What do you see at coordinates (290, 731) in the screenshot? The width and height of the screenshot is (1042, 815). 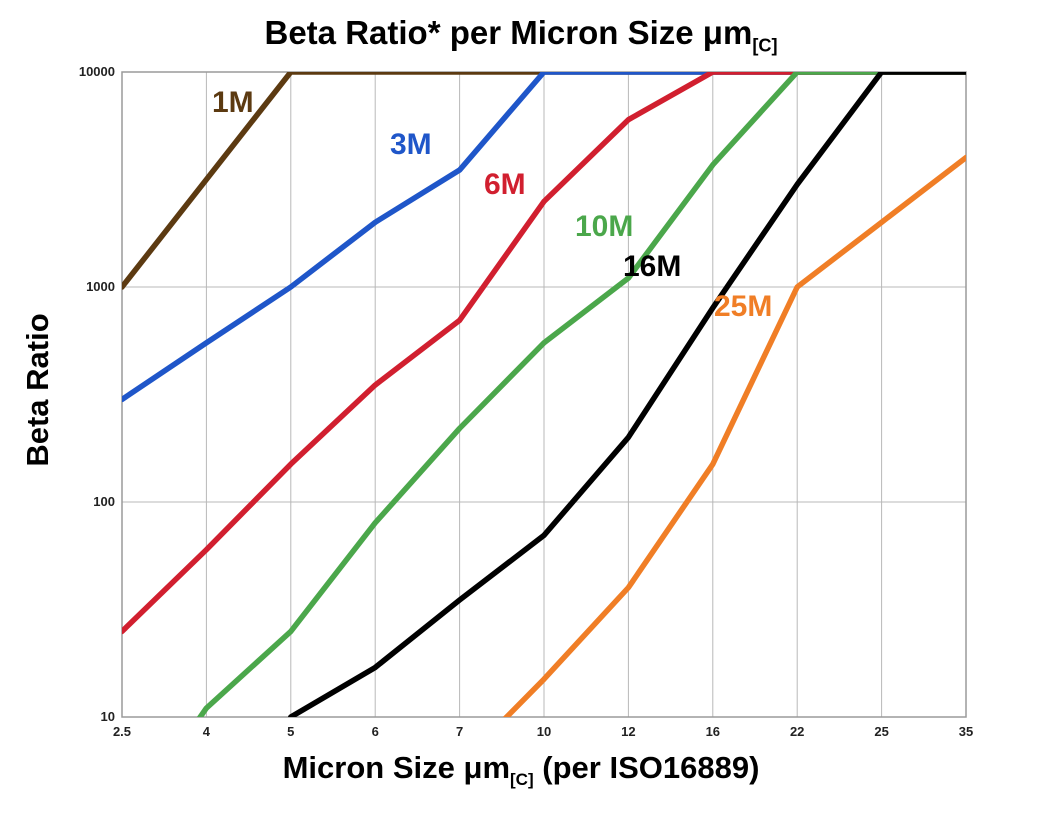 I see `x-tick-label: 5` at bounding box center [290, 731].